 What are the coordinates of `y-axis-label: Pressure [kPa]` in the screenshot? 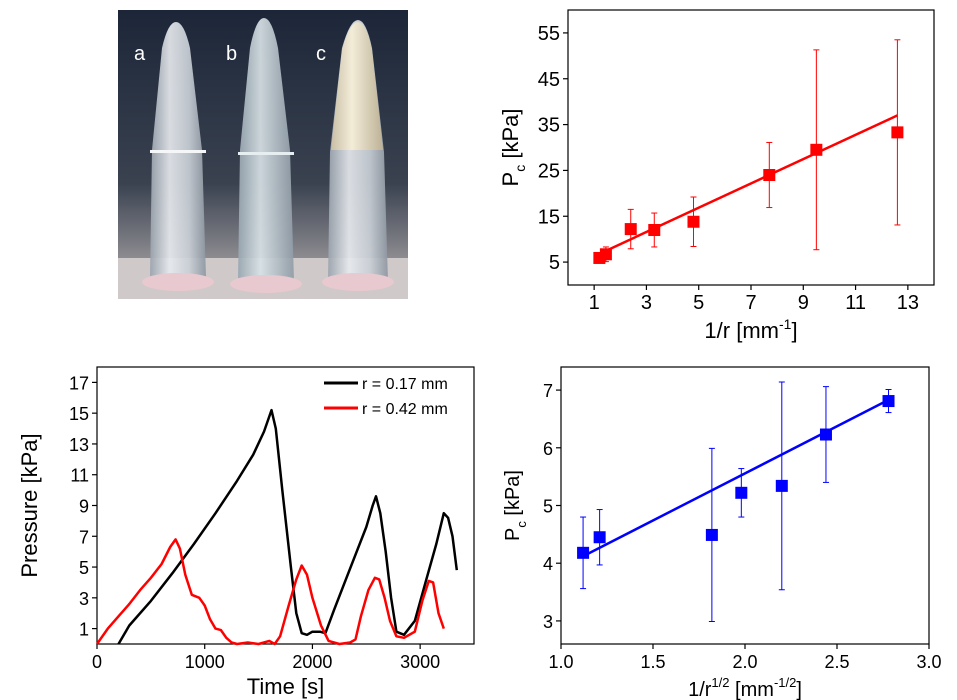 It's located at (29, 505).